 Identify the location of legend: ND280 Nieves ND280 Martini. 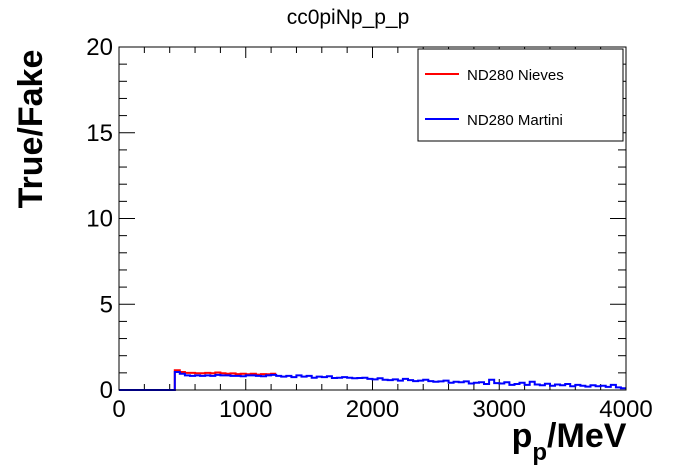
(520, 95).